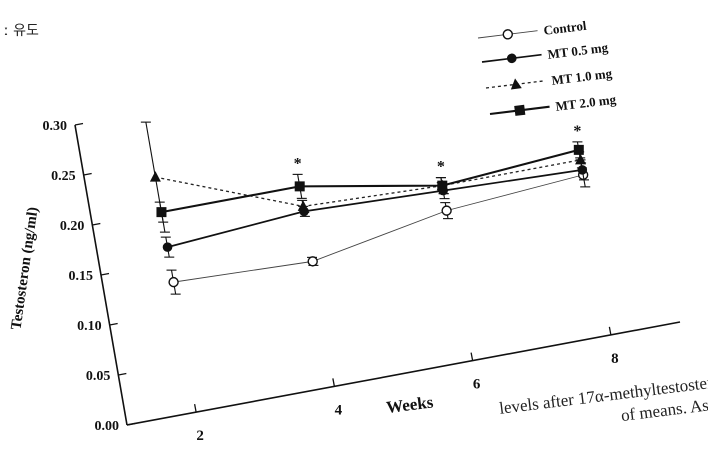 The height and width of the screenshot is (450, 708). I want to click on series-mt-0-5-mg, so click(375, 208).